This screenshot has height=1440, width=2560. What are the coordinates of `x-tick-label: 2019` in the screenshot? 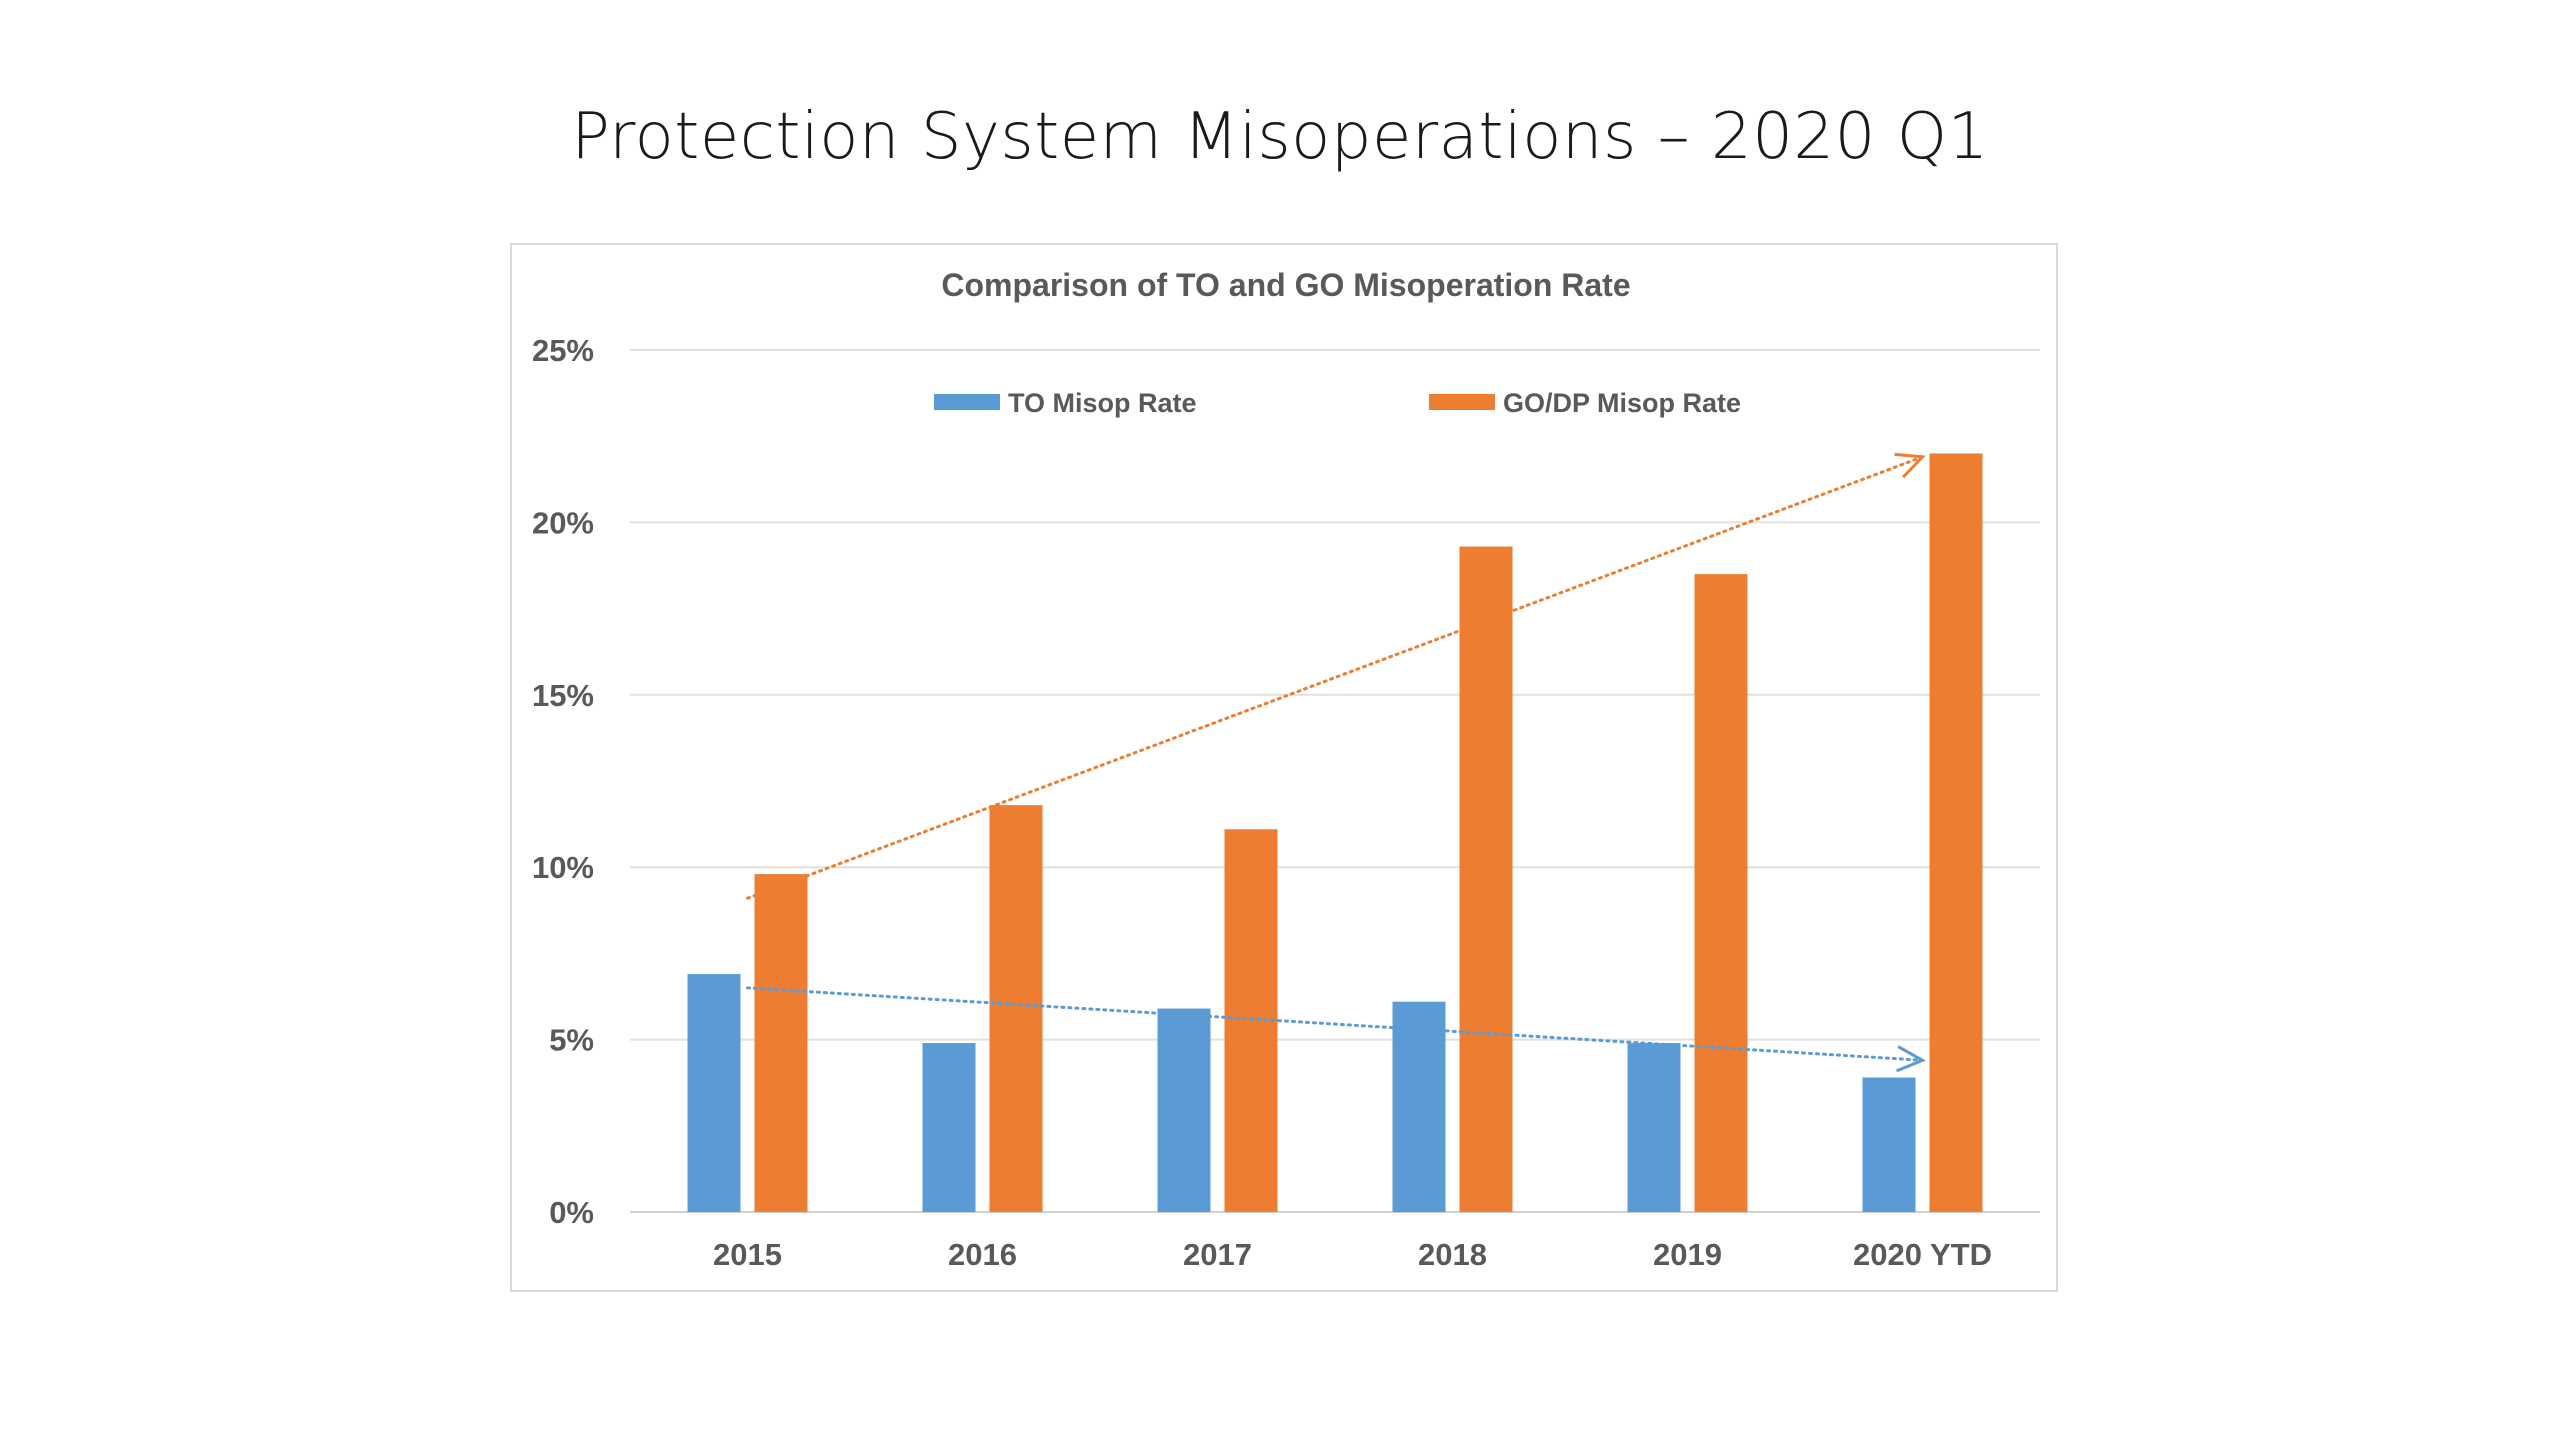 It's located at (1687, 1254).